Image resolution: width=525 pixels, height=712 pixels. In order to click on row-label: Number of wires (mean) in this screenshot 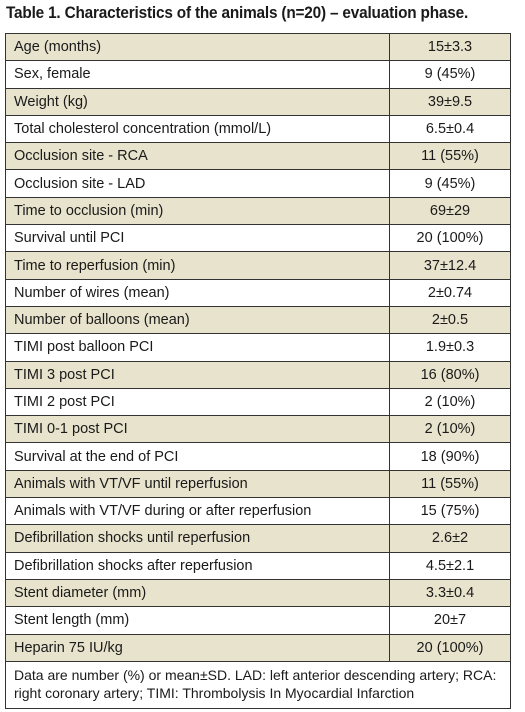, I will do `click(197, 292)`.